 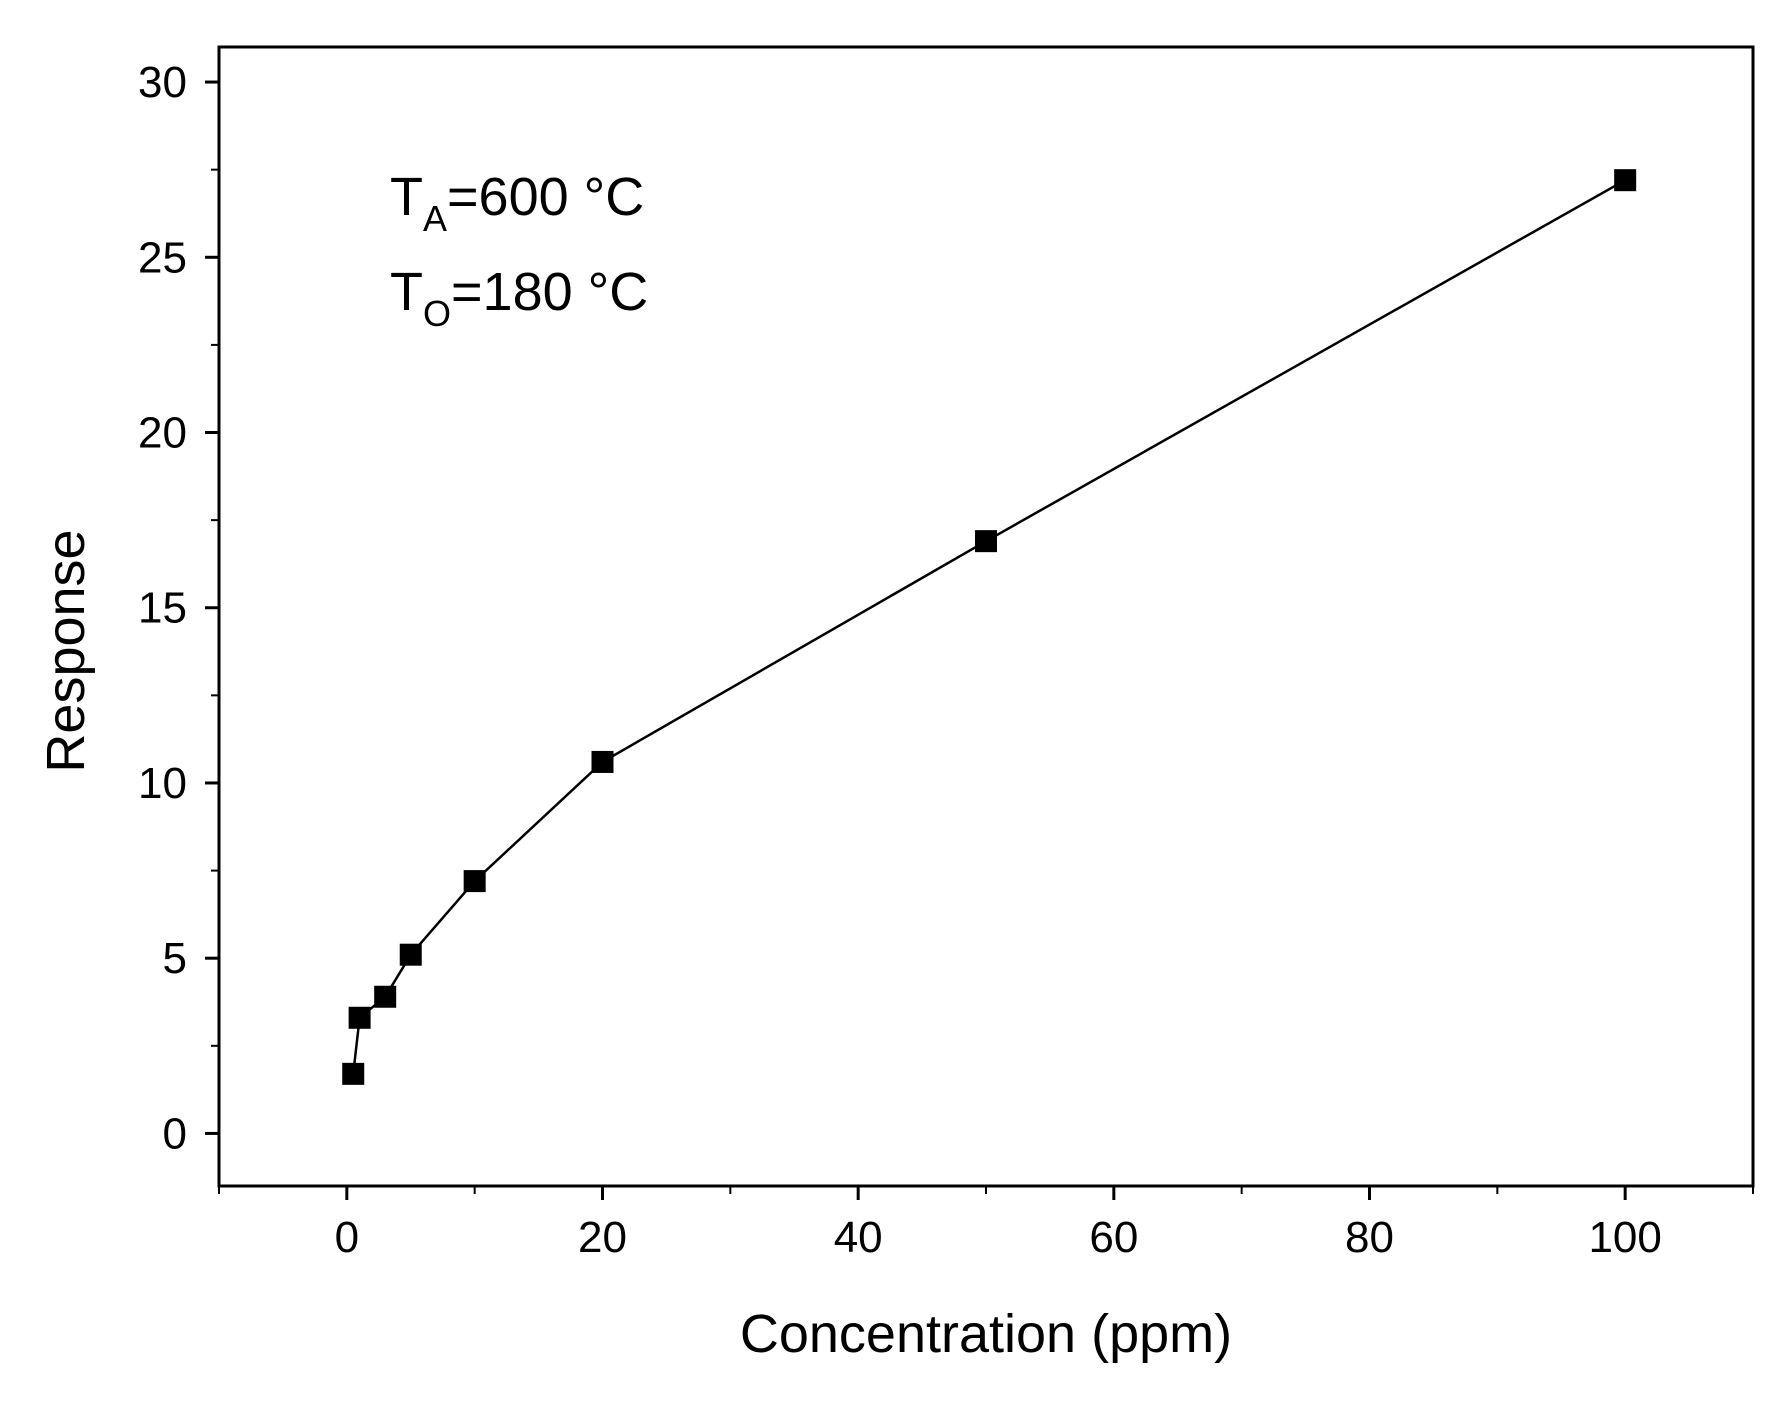 I want to click on annotation-ta-value: =600 °C, so click(x=545, y=197).